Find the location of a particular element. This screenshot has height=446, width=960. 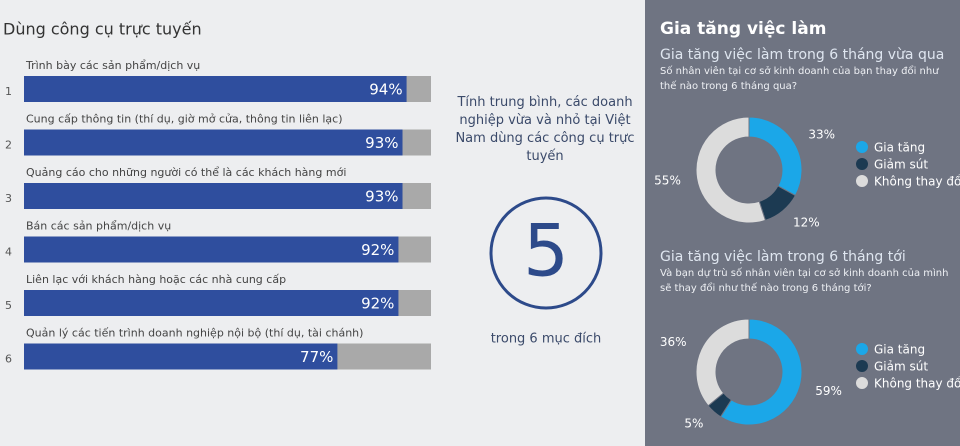

value-label: 59% is located at coordinates (828, 391).